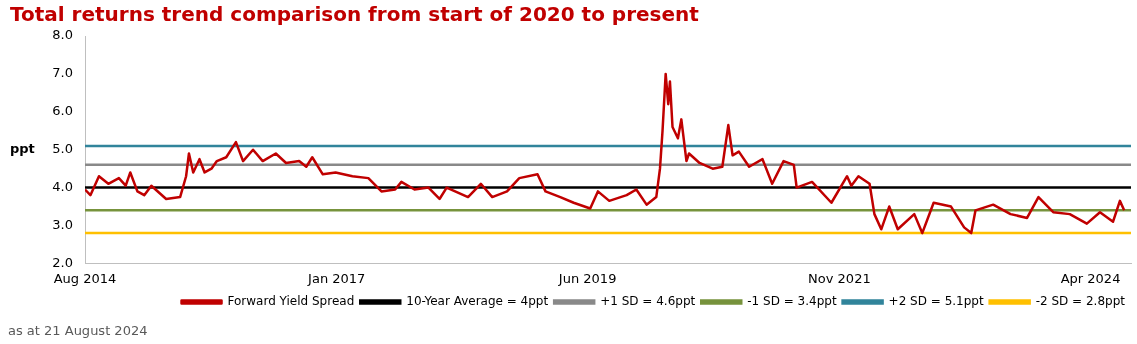 The width and height of the screenshot is (1137, 344). I want to click on chart-title: Total returns trend comparison from start of 2020 to present, so click(355, 14).